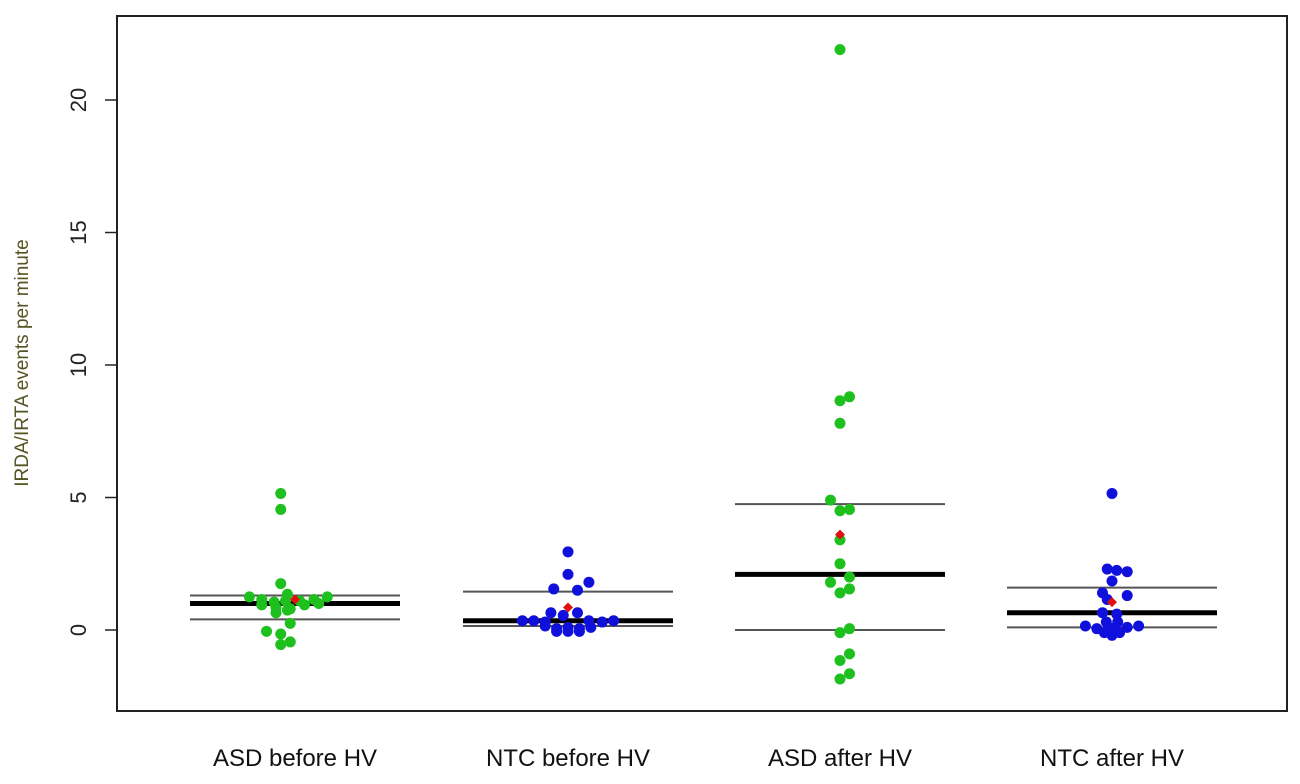  What do you see at coordinates (78, 365) in the screenshot?
I see `y-tick-label: 10` at bounding box center [78, 365].